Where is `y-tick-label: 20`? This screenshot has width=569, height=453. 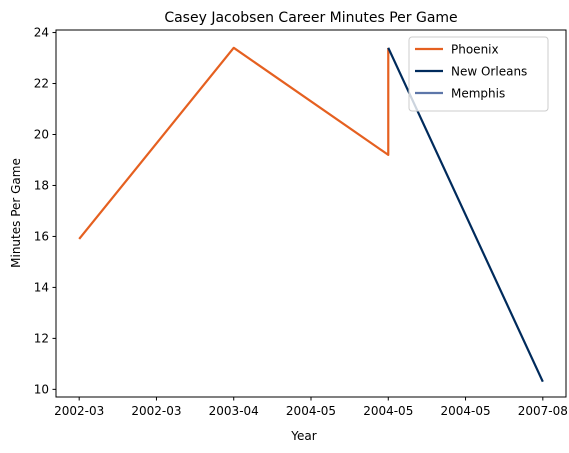
y-tick-label: 20 is located at coordinates (41, 134).